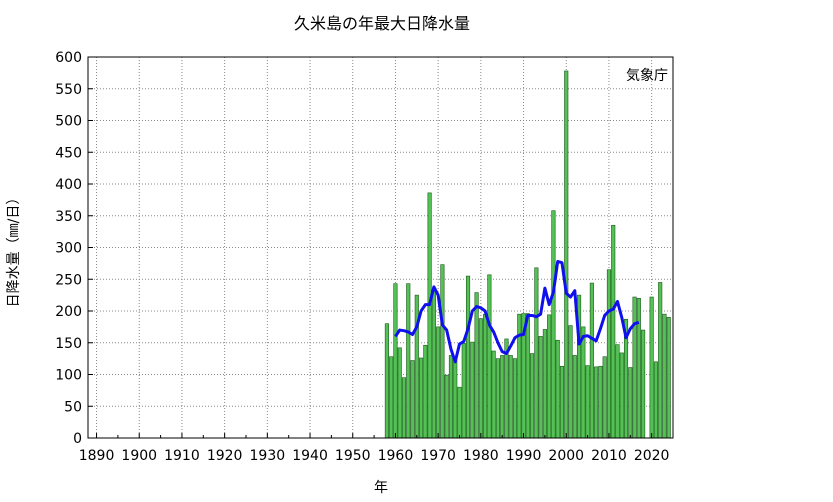 Image resolution: width=833 pixels, height=502 pixels. What do you see at coordinates (510, 397) in the screenshot?
I see `bar-1987` at bounding box center [510, 397].